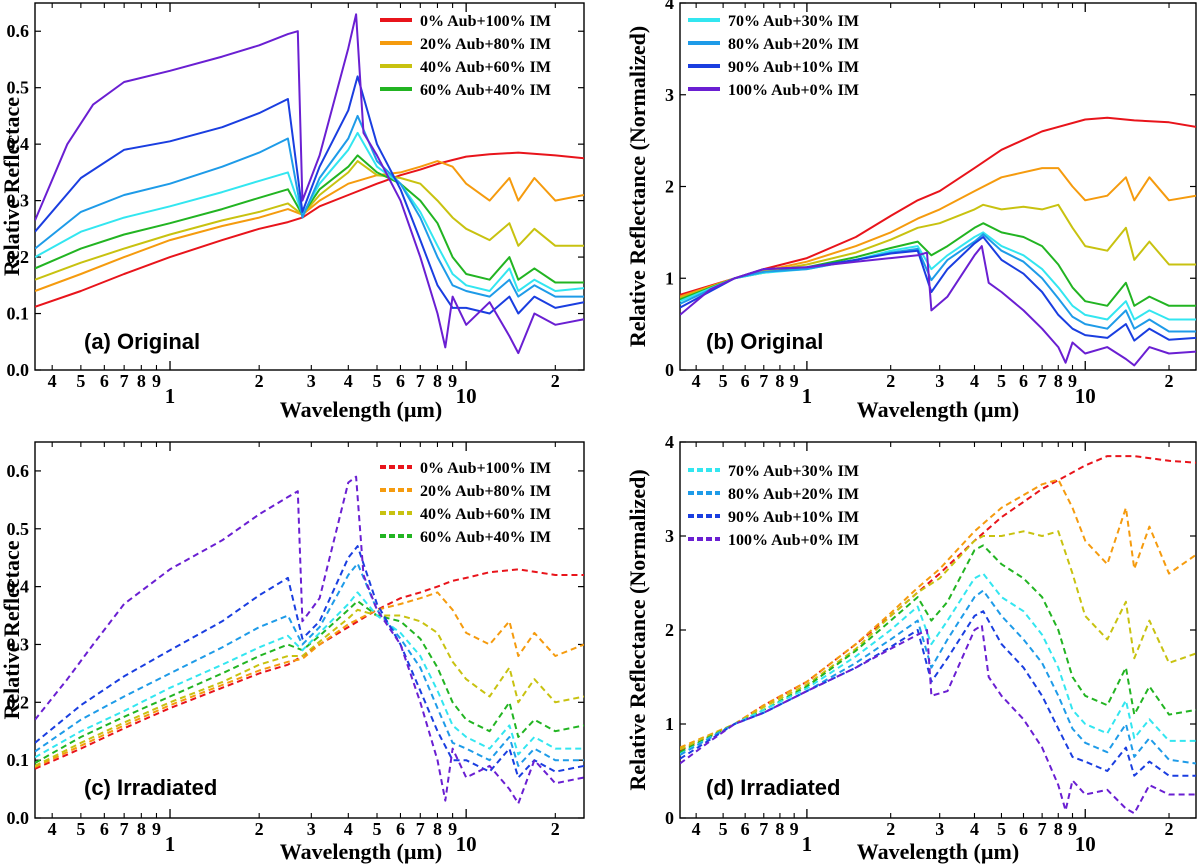 This screenshot has width=1200, height=864. Describe the element at coordinates (485, 514) in the screenshot. I see `legend-label: 40% Aub+60% IM` at that location.